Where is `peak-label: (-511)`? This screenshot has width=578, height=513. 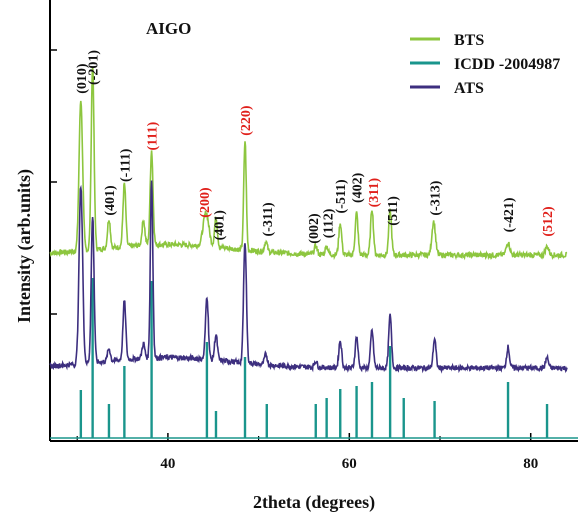
peak-label: (-511) is located at coordinates (341, 196).